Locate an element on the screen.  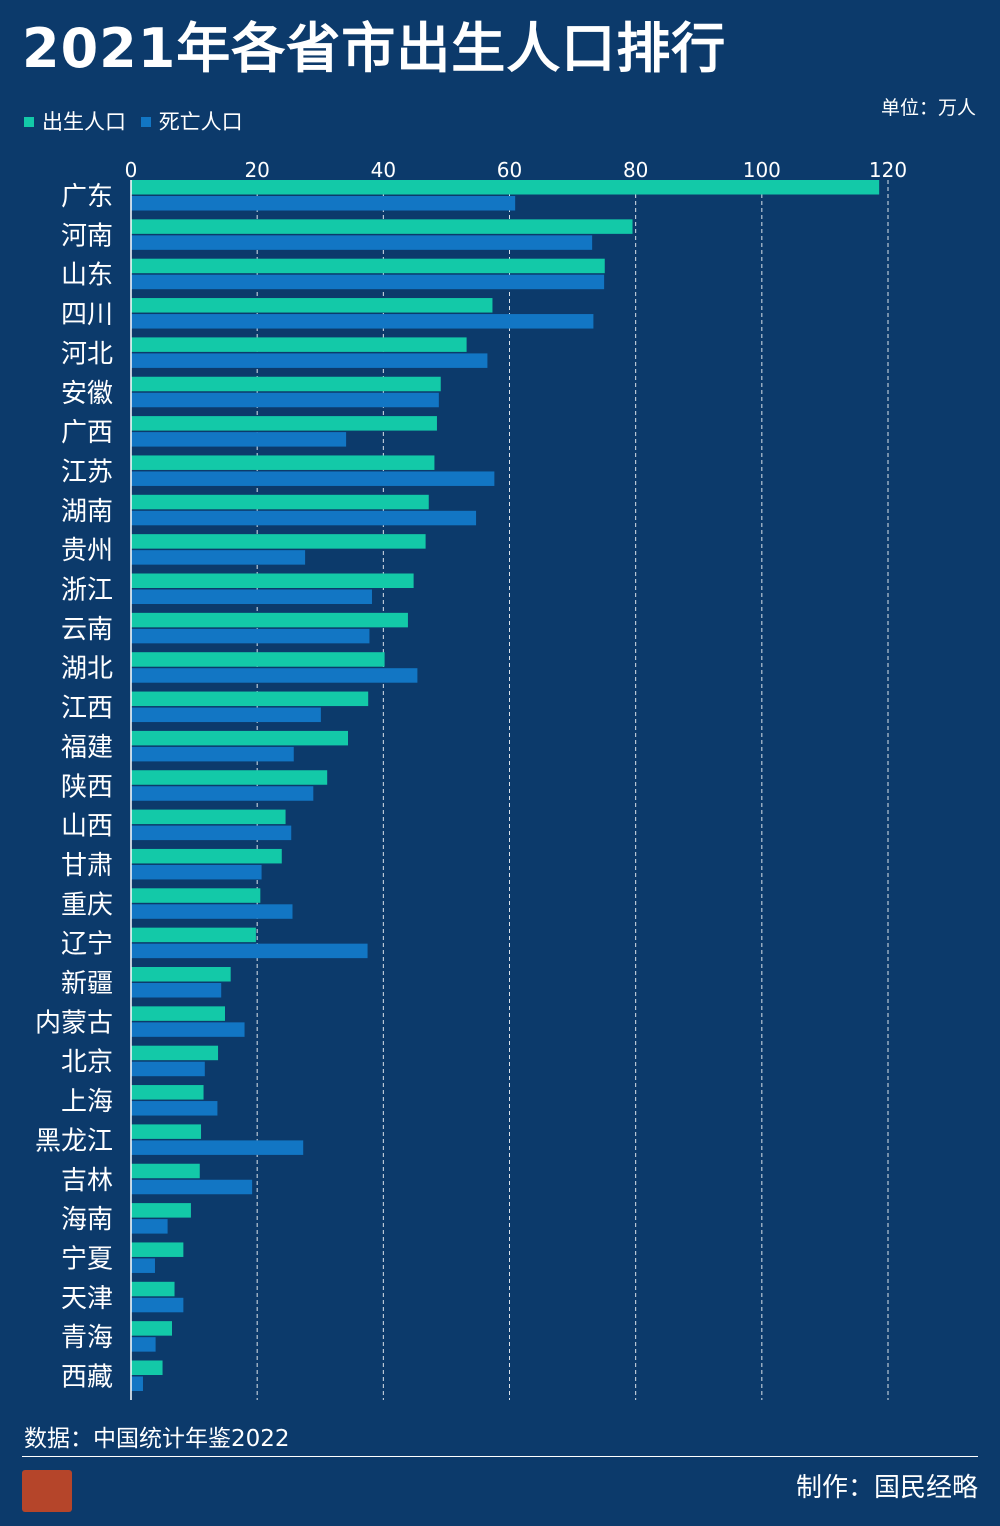
x-tick-label-120: 120 is located at coordinates (888, 170).